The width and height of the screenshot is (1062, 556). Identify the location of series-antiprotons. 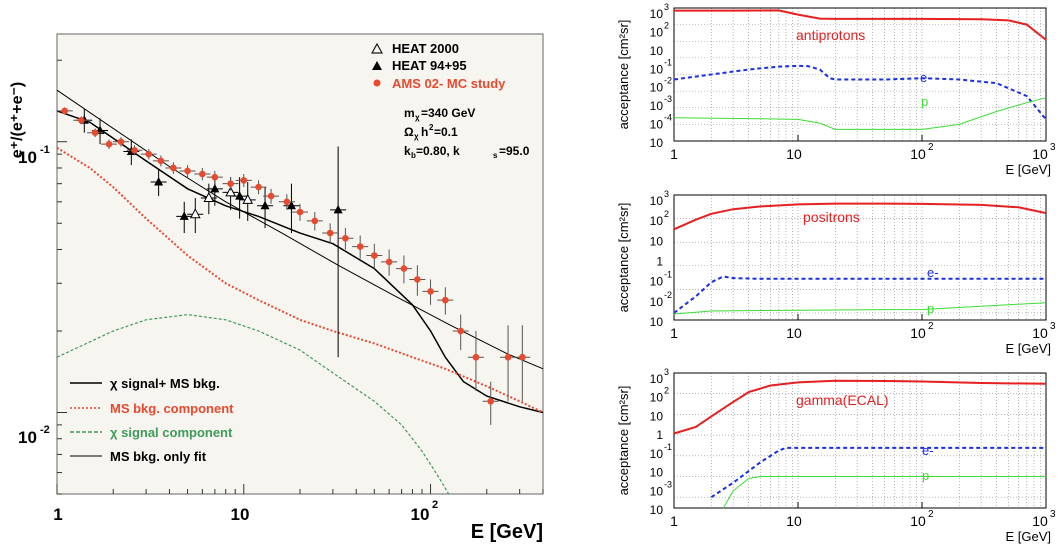
(860, 25).